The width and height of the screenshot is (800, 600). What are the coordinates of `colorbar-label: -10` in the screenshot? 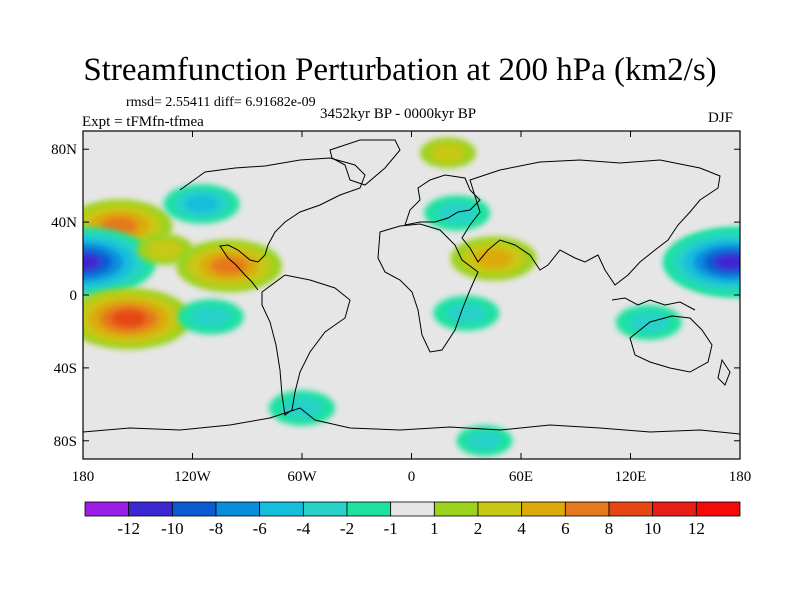 It's located at (172, 528).